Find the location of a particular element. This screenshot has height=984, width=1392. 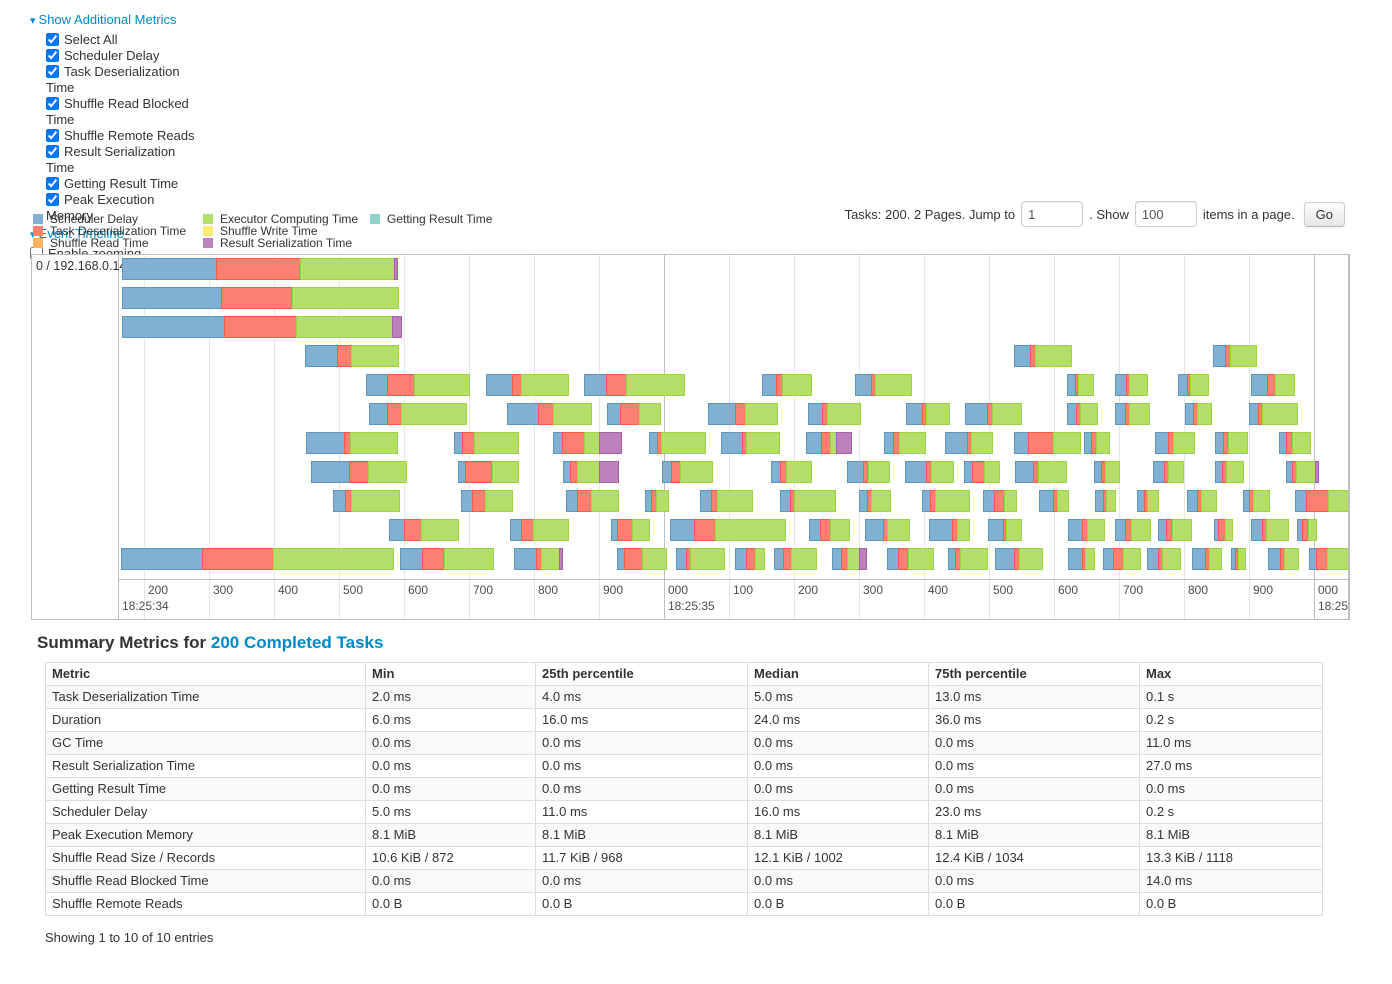

metric-checkbox-item: Task Deserialization Time is located at coordinates (113, 79).